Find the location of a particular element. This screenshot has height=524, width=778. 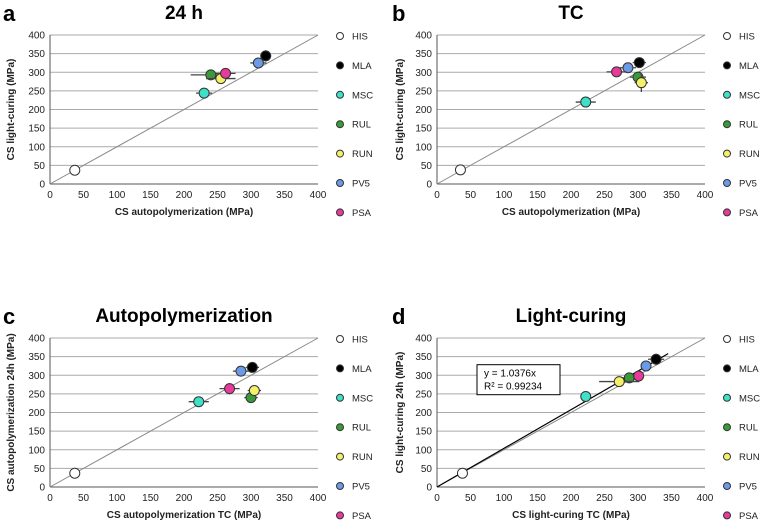

y-tick-label: 350 is located at coordinates (36, 54).